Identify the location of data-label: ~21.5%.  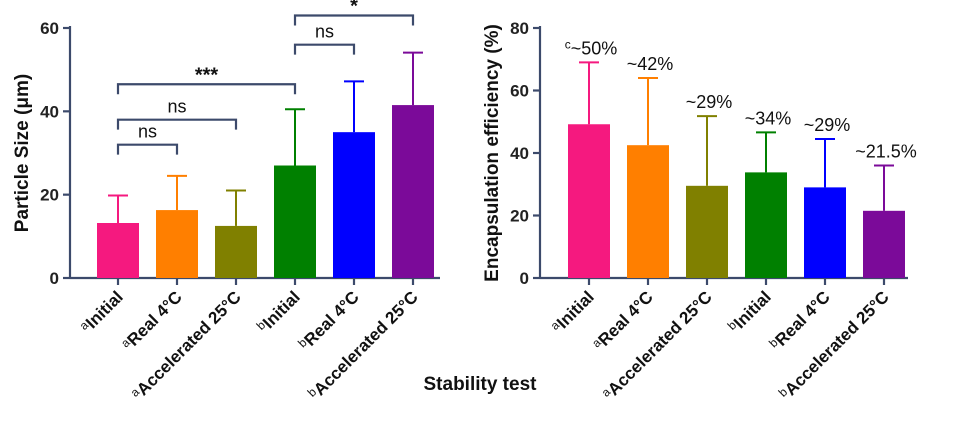
(886, 152).